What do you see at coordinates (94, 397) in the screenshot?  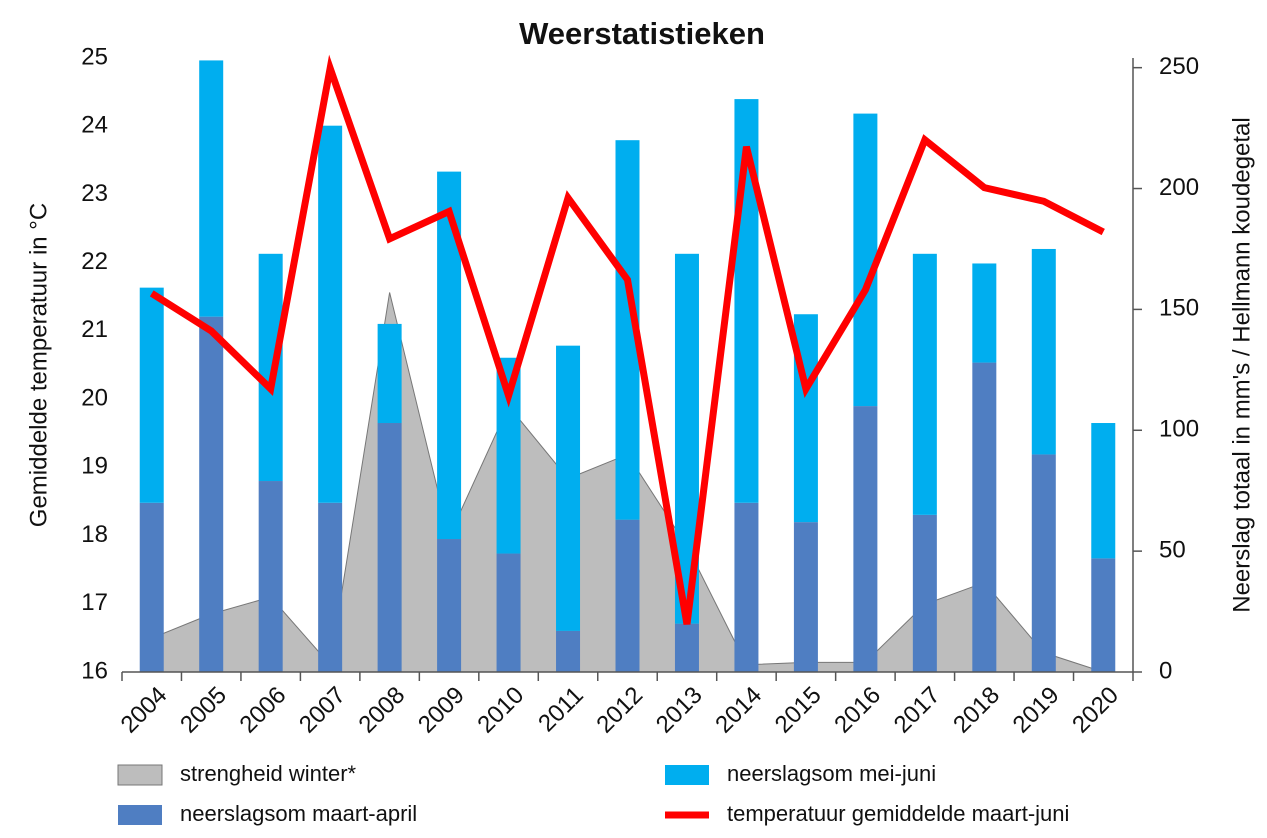 I see `y-tick-label: 20` at bounding box center [94, 397].